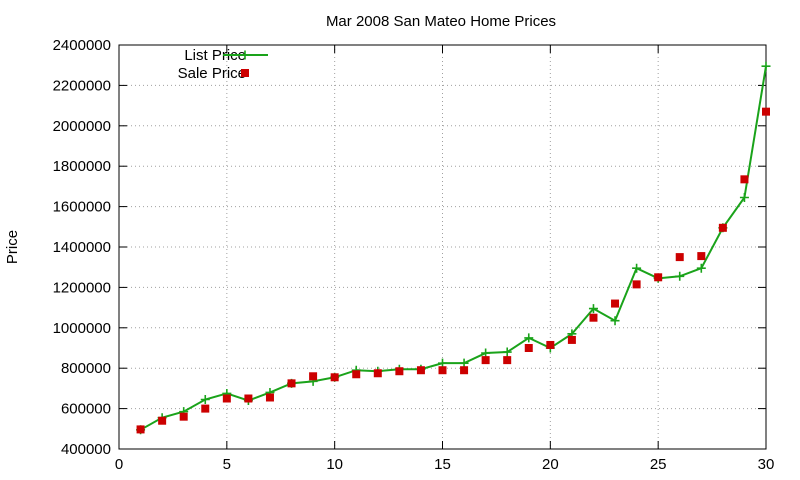 This screenshot has width=800, height=480. What do you see at coordinates (334, 464) in the screenshot?
I see `x-tick-label: 10` at bounding box center [334, 464].